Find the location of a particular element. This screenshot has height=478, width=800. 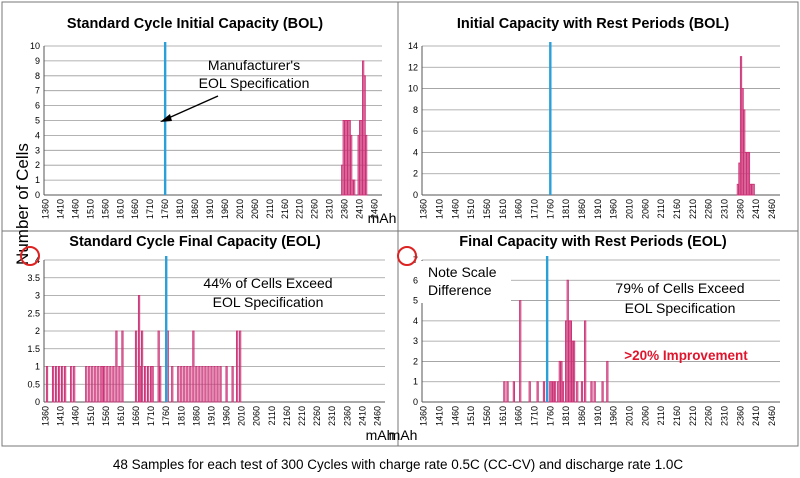

x-tick-label-rest-bol: 1460 is located at coordinates (455, 209).